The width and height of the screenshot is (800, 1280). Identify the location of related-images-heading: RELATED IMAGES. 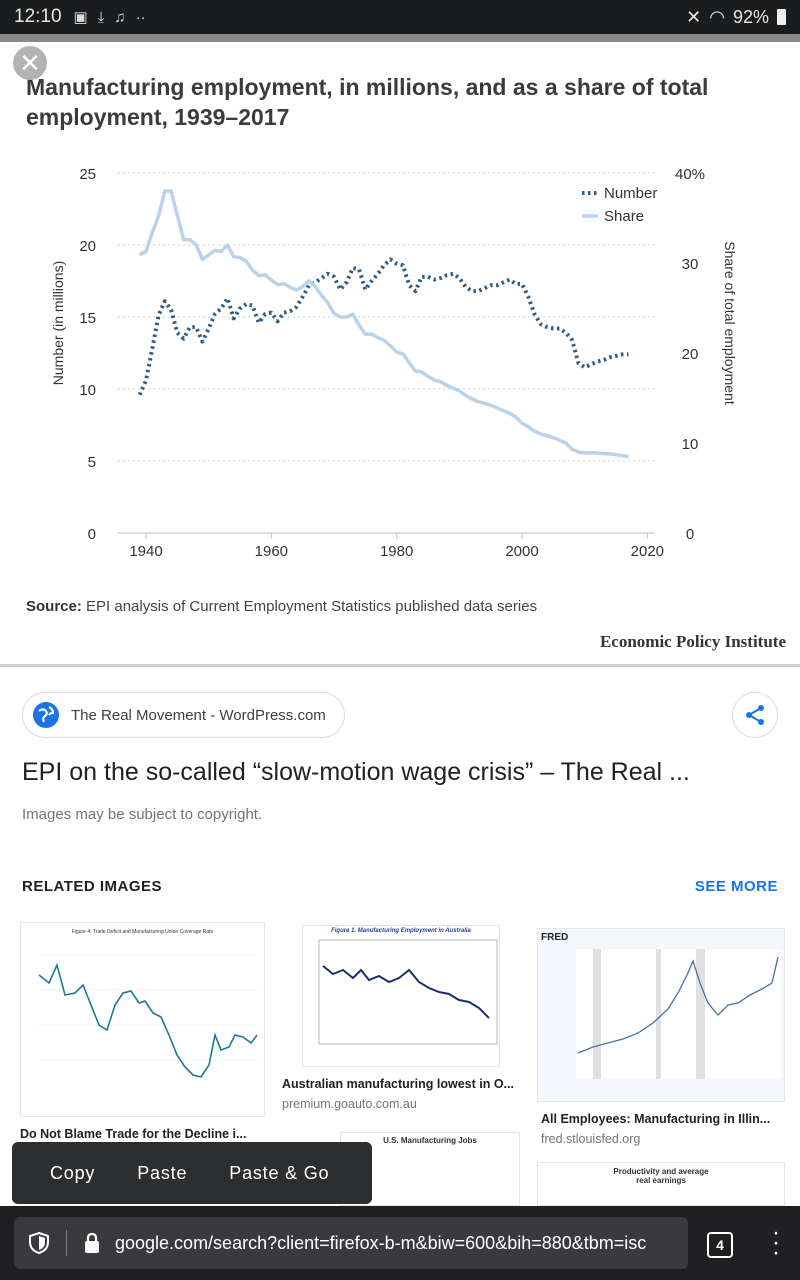
(92, 886).